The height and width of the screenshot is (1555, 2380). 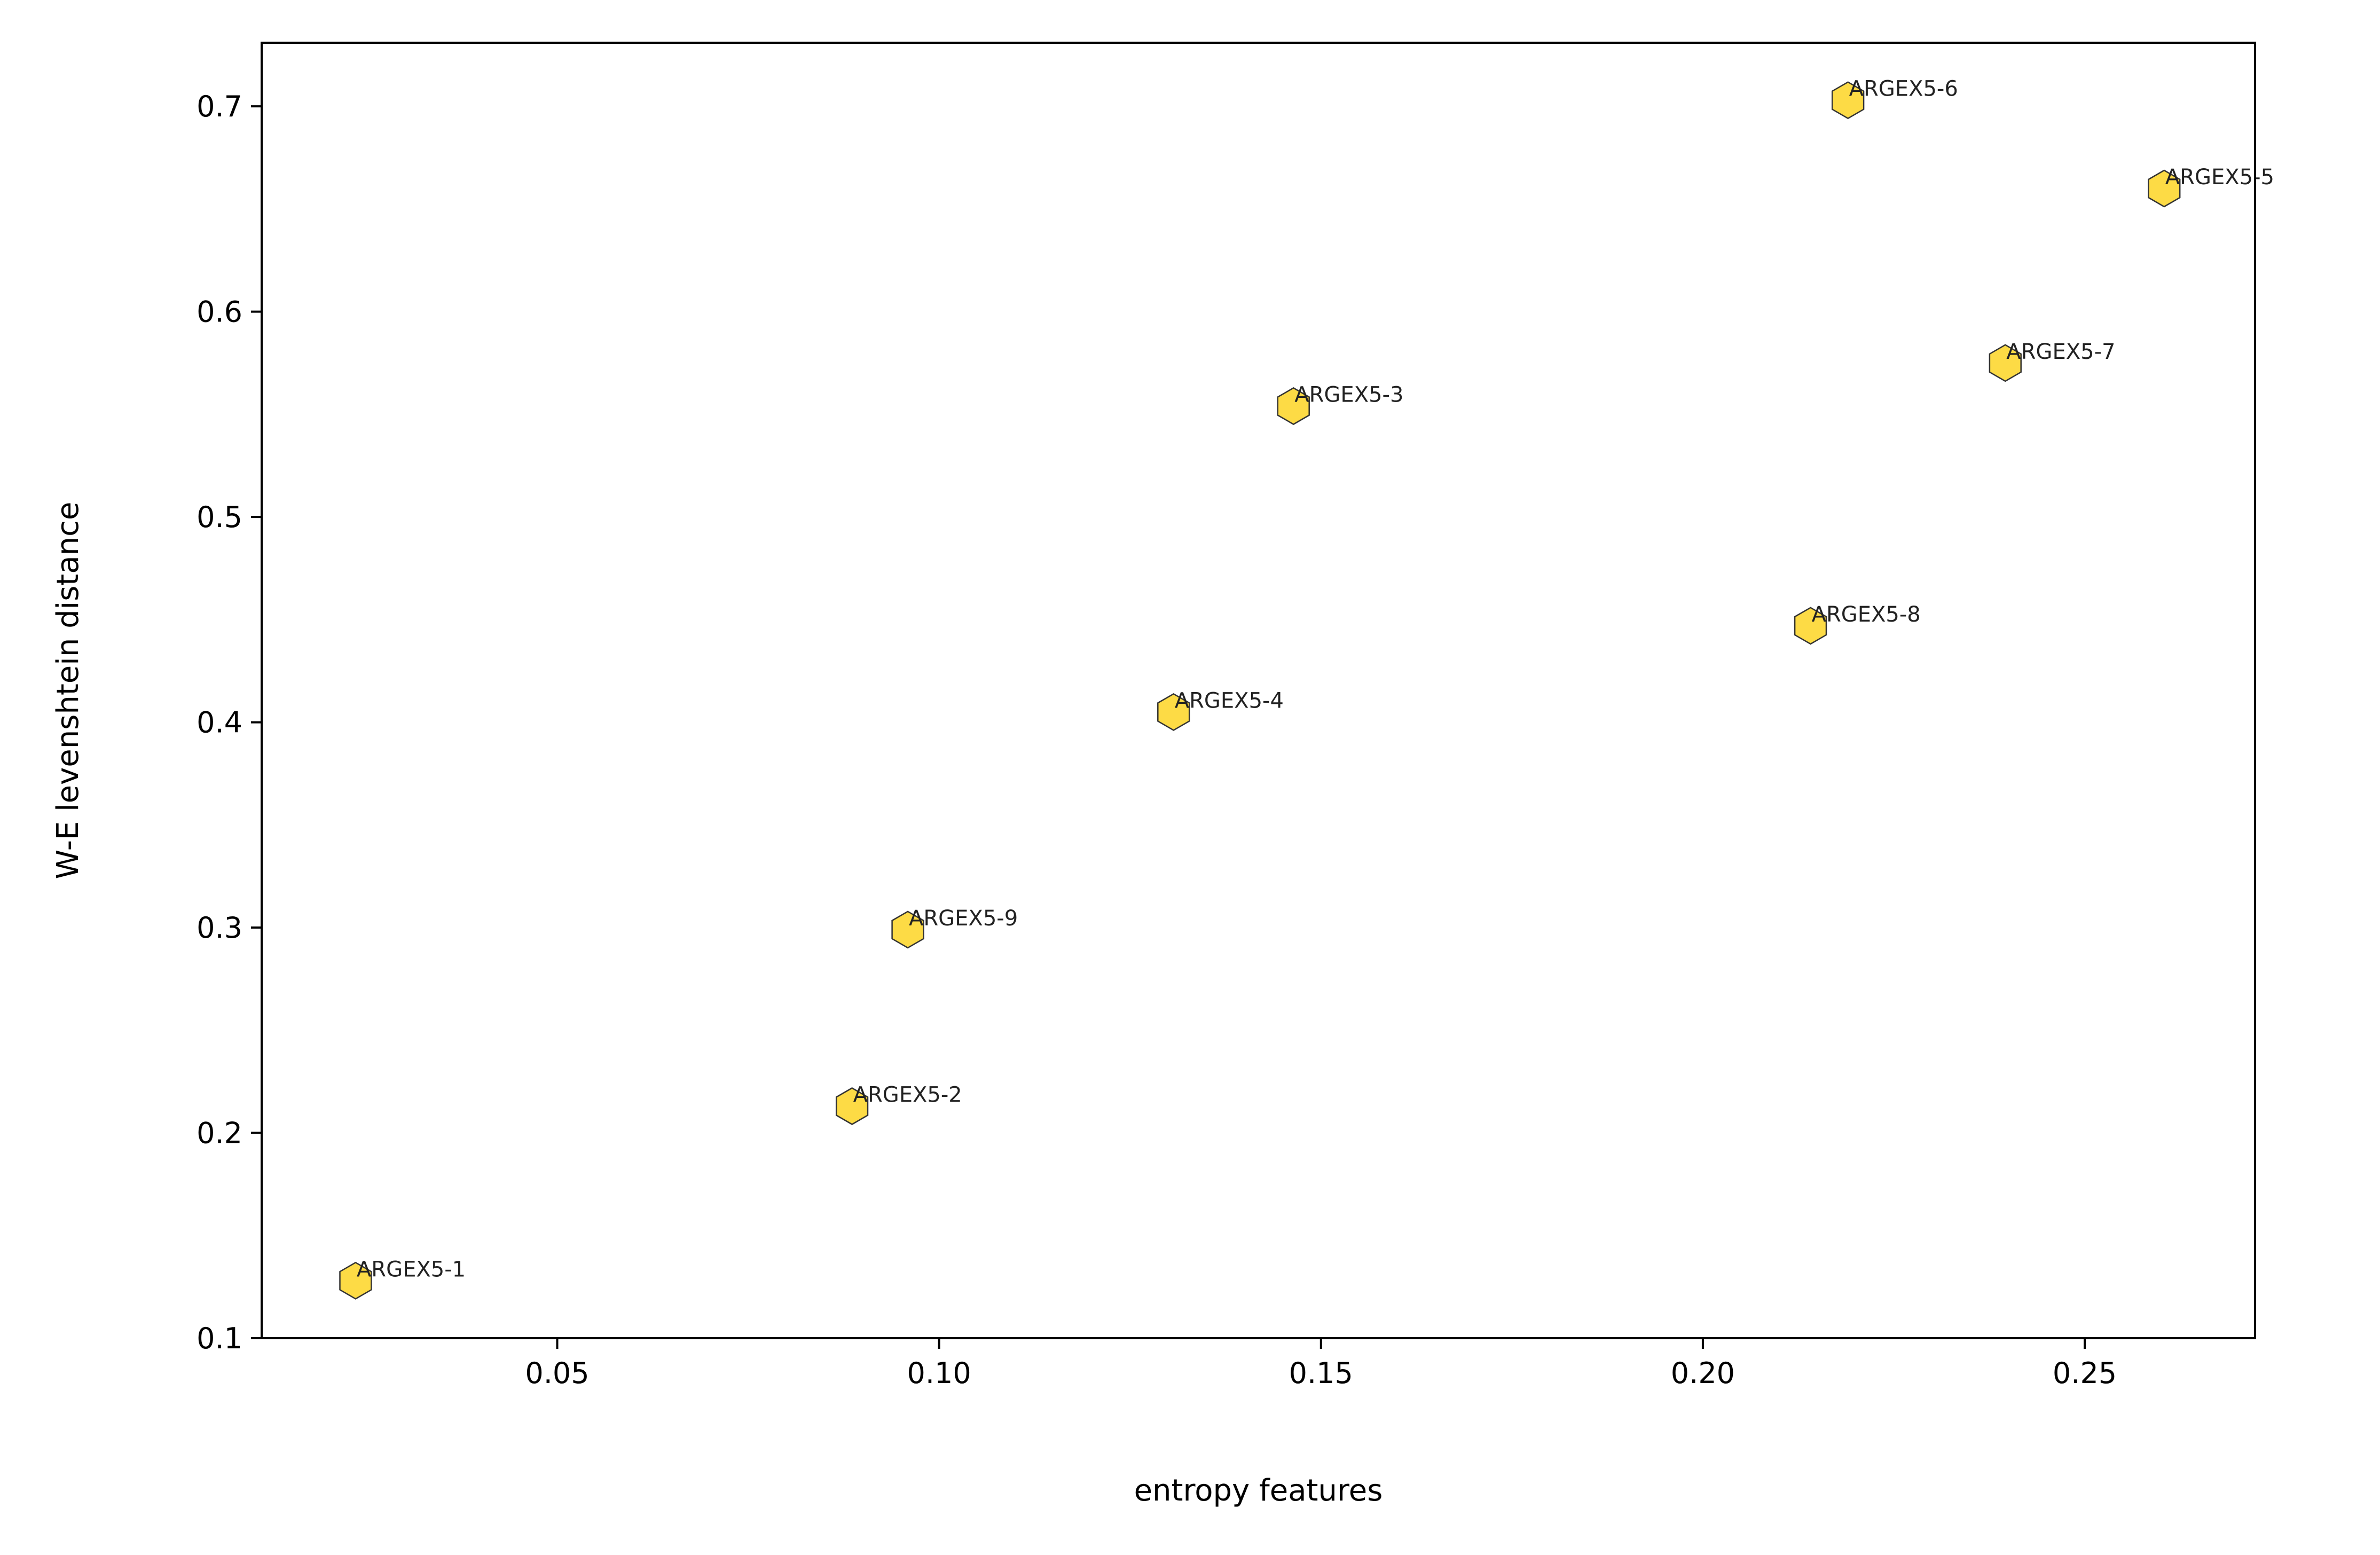 What do you see at coordinates (1867, 614) in the screenshot?
I see `data-point-label: ARGEX5-8` at bounding box center [1867, 614].